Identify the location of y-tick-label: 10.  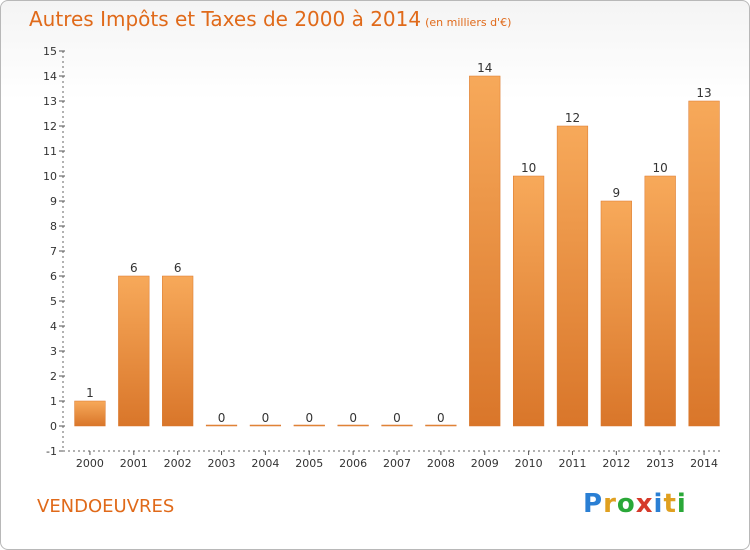
(50, 176).